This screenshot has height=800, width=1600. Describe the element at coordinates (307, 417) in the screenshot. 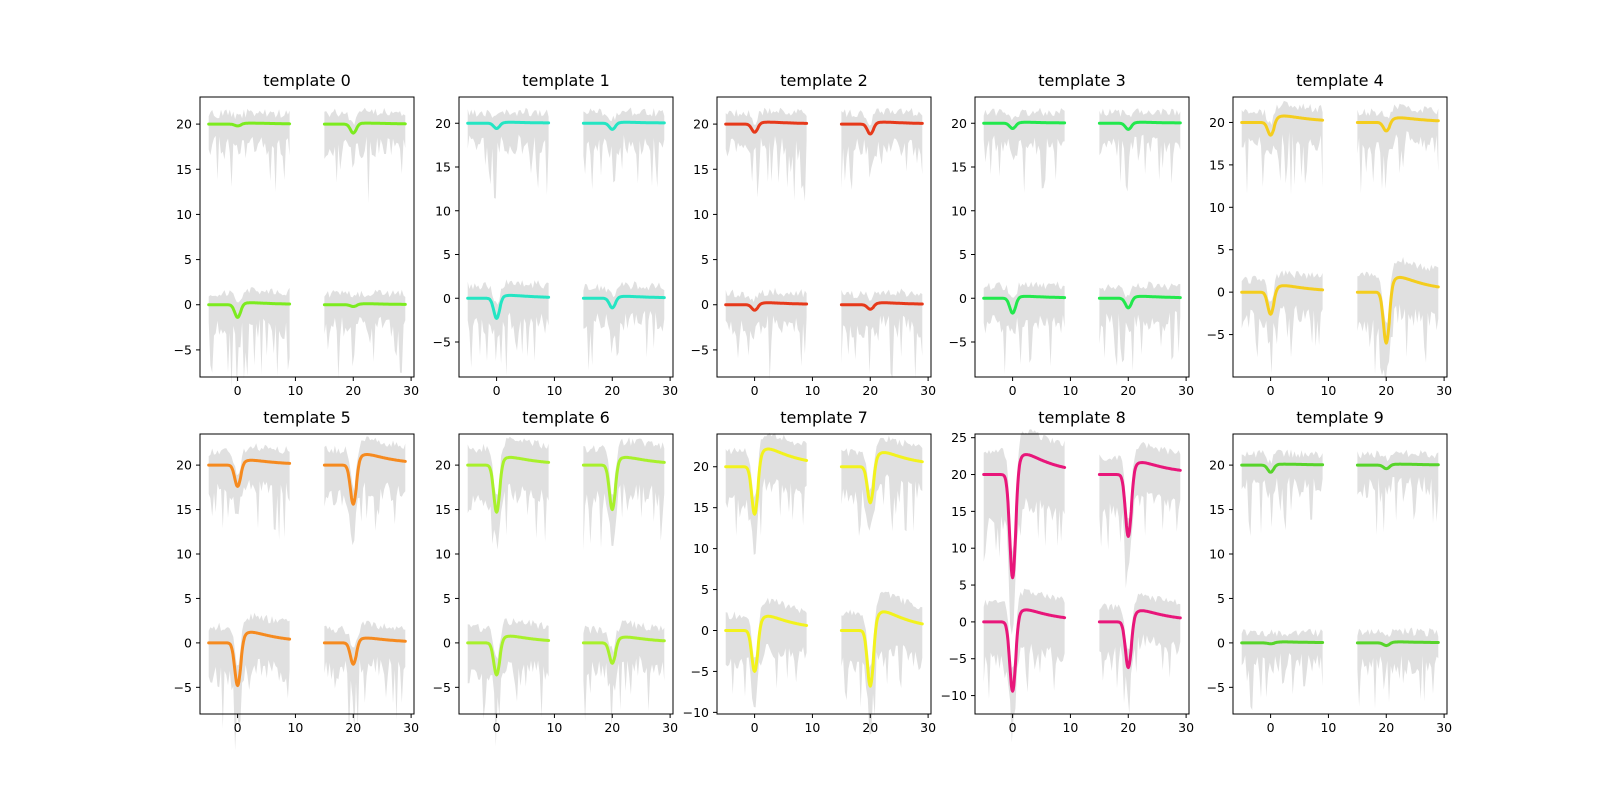

I see `panel-title: template 5` at that location.